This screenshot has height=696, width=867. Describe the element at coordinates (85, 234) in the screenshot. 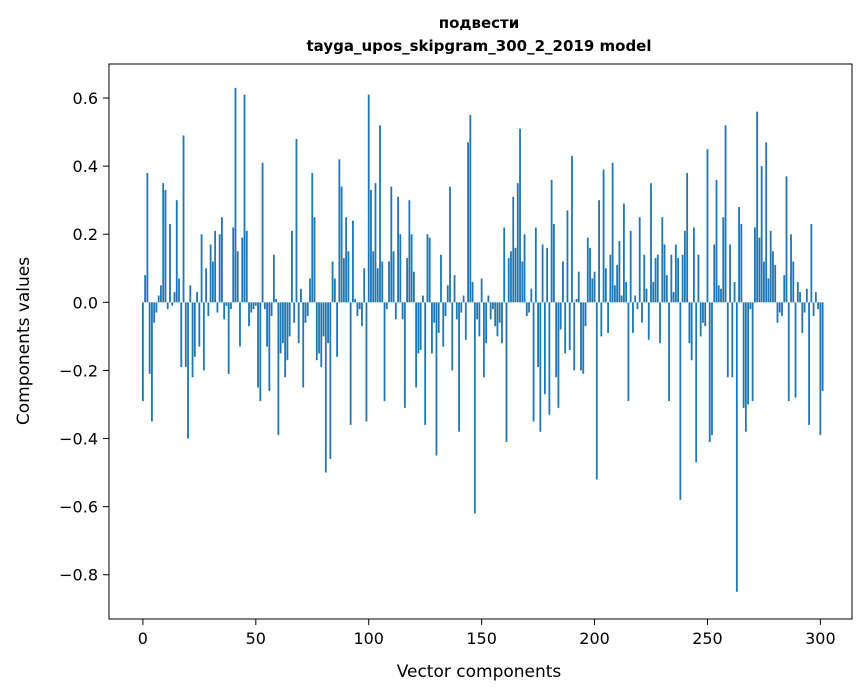

I see `y-tick-label: 0.2` at that location.